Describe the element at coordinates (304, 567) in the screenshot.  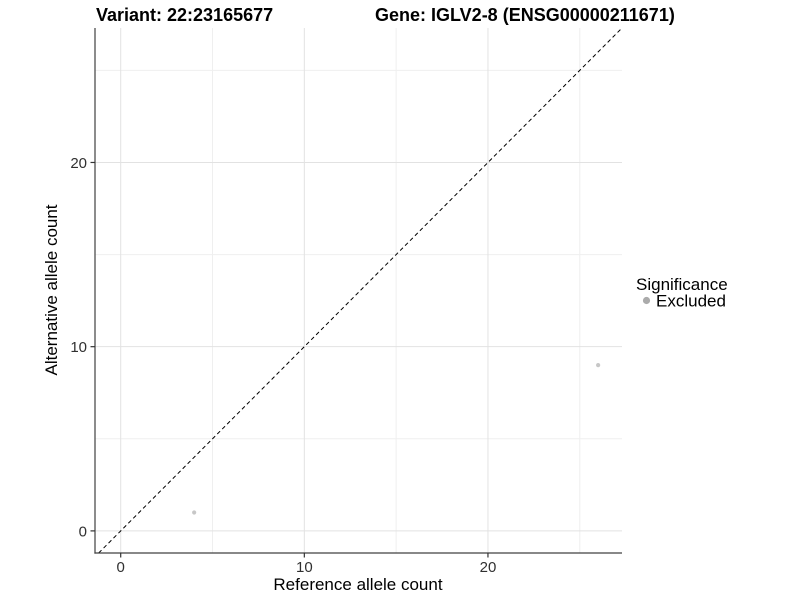
I see `x-tick-label: 10` at that location.